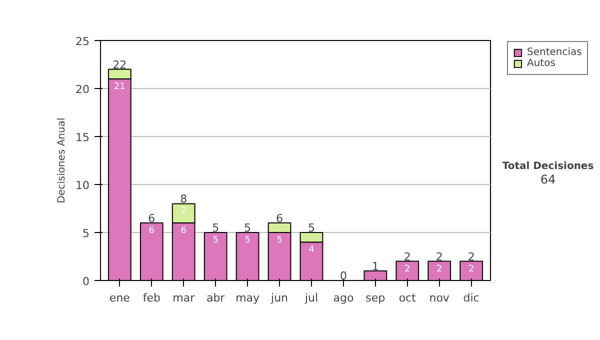 The height and width of the screenshot is (340, 600). What do you see at coordinates (279, 298) in the screenshot?
I see `x-tick-label: jun` at bounding box center [279, 298].